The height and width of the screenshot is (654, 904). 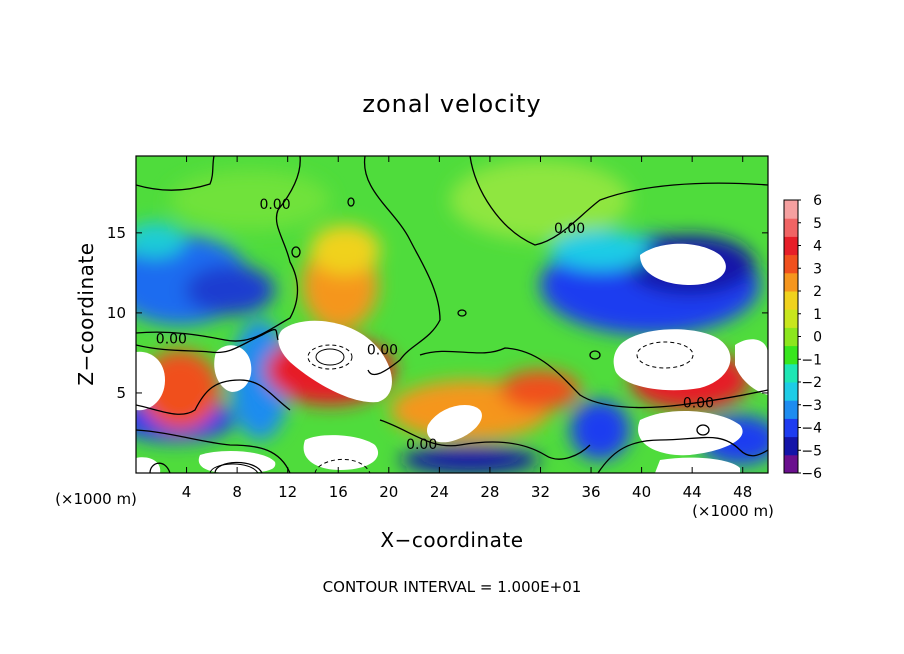 I want to click on x-tick-label: 12, so click(x=287, y=492).